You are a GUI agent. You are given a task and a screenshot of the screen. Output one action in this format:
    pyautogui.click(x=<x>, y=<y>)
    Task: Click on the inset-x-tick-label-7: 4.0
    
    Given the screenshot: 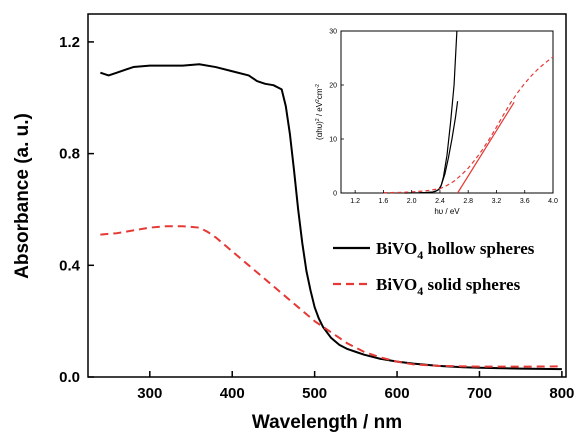 What is the action you would take?
    pyautogui.click(x=553, y=201)
    